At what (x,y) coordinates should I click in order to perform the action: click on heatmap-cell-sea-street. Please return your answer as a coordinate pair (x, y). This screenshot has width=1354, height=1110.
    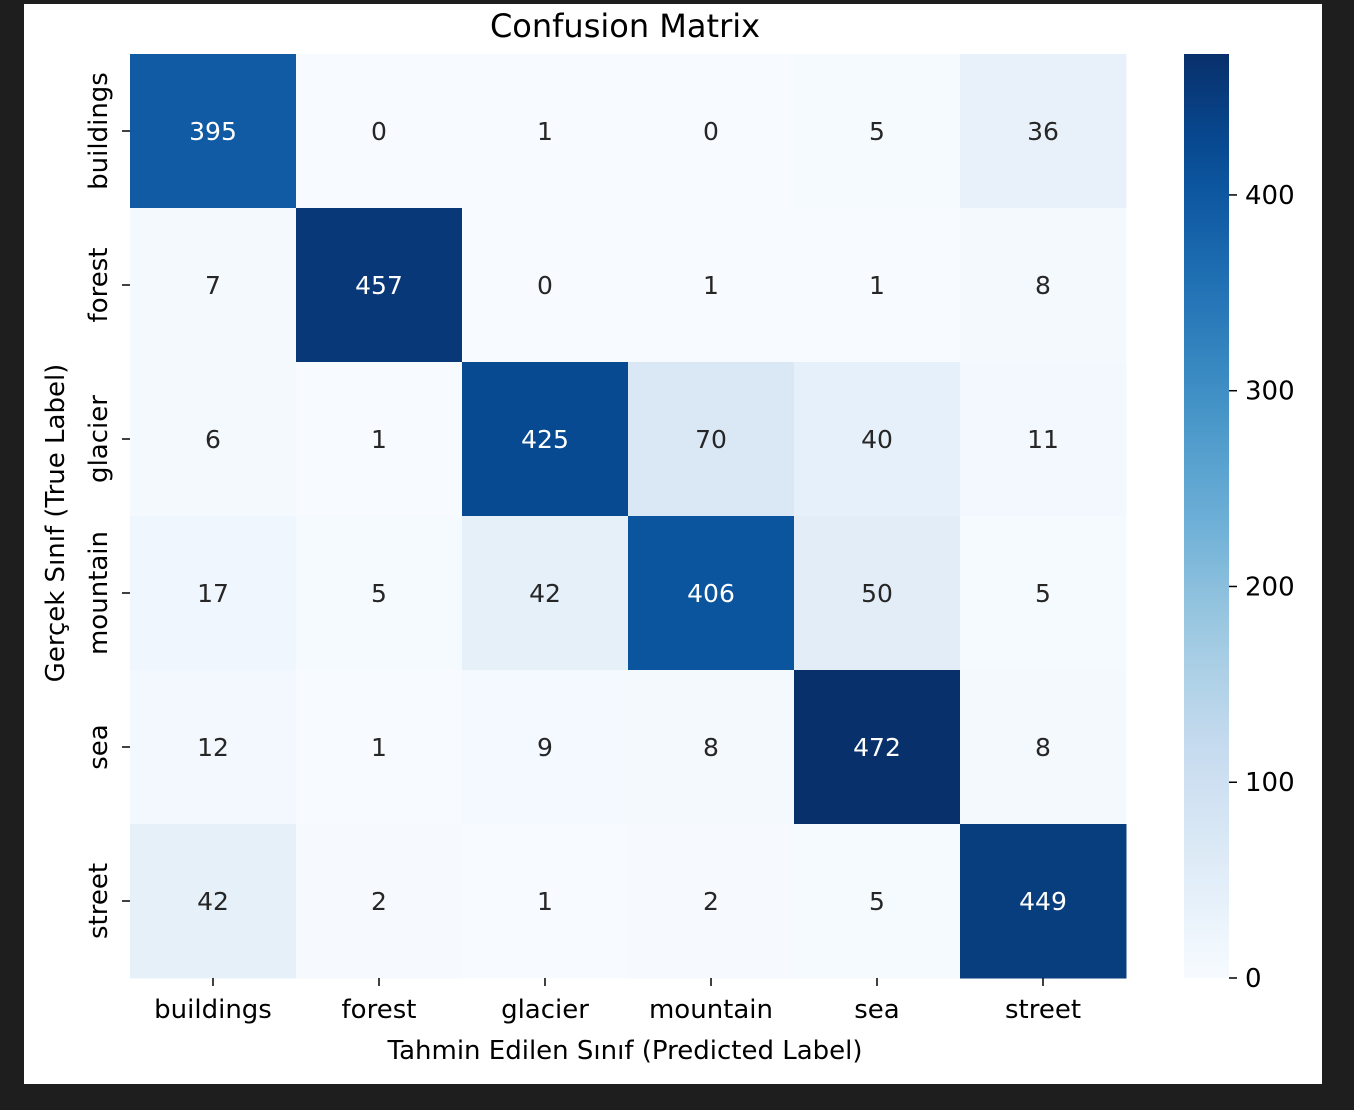
    Looking at the image, I should click on (1043, 747).